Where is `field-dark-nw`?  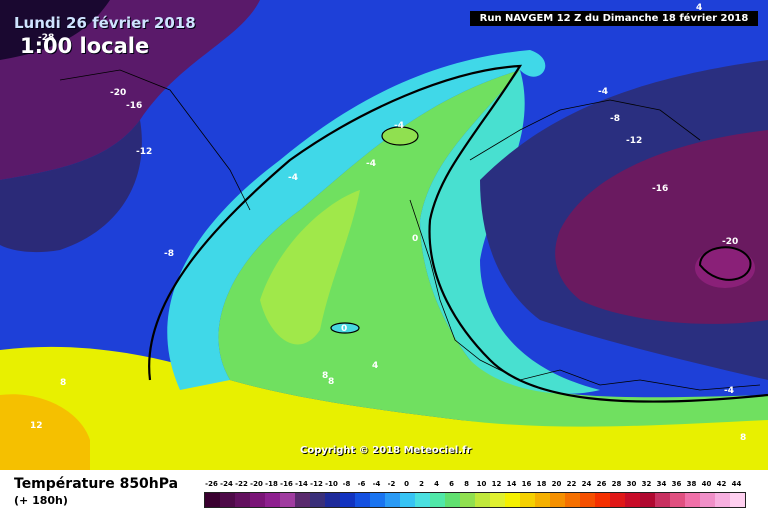
field-dark-nw is located at coordinates (55, 30).